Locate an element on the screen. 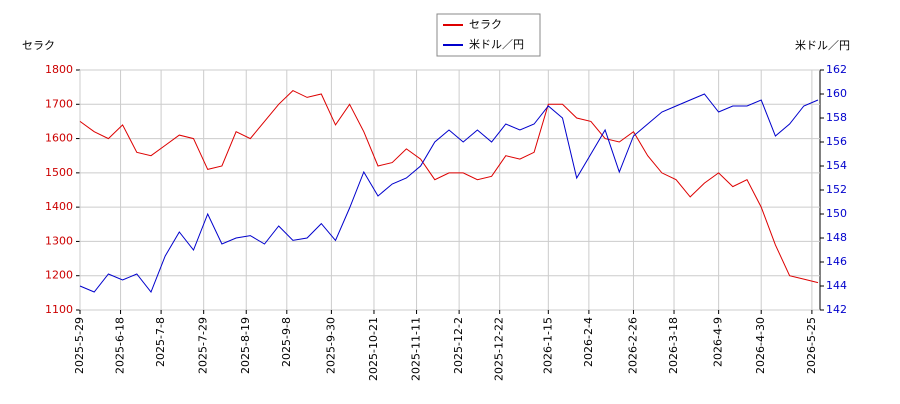 Image resolution: width=900 pixels, height=404 pixels. y2-tick-label: 148 is located at coordinates (836, 237).